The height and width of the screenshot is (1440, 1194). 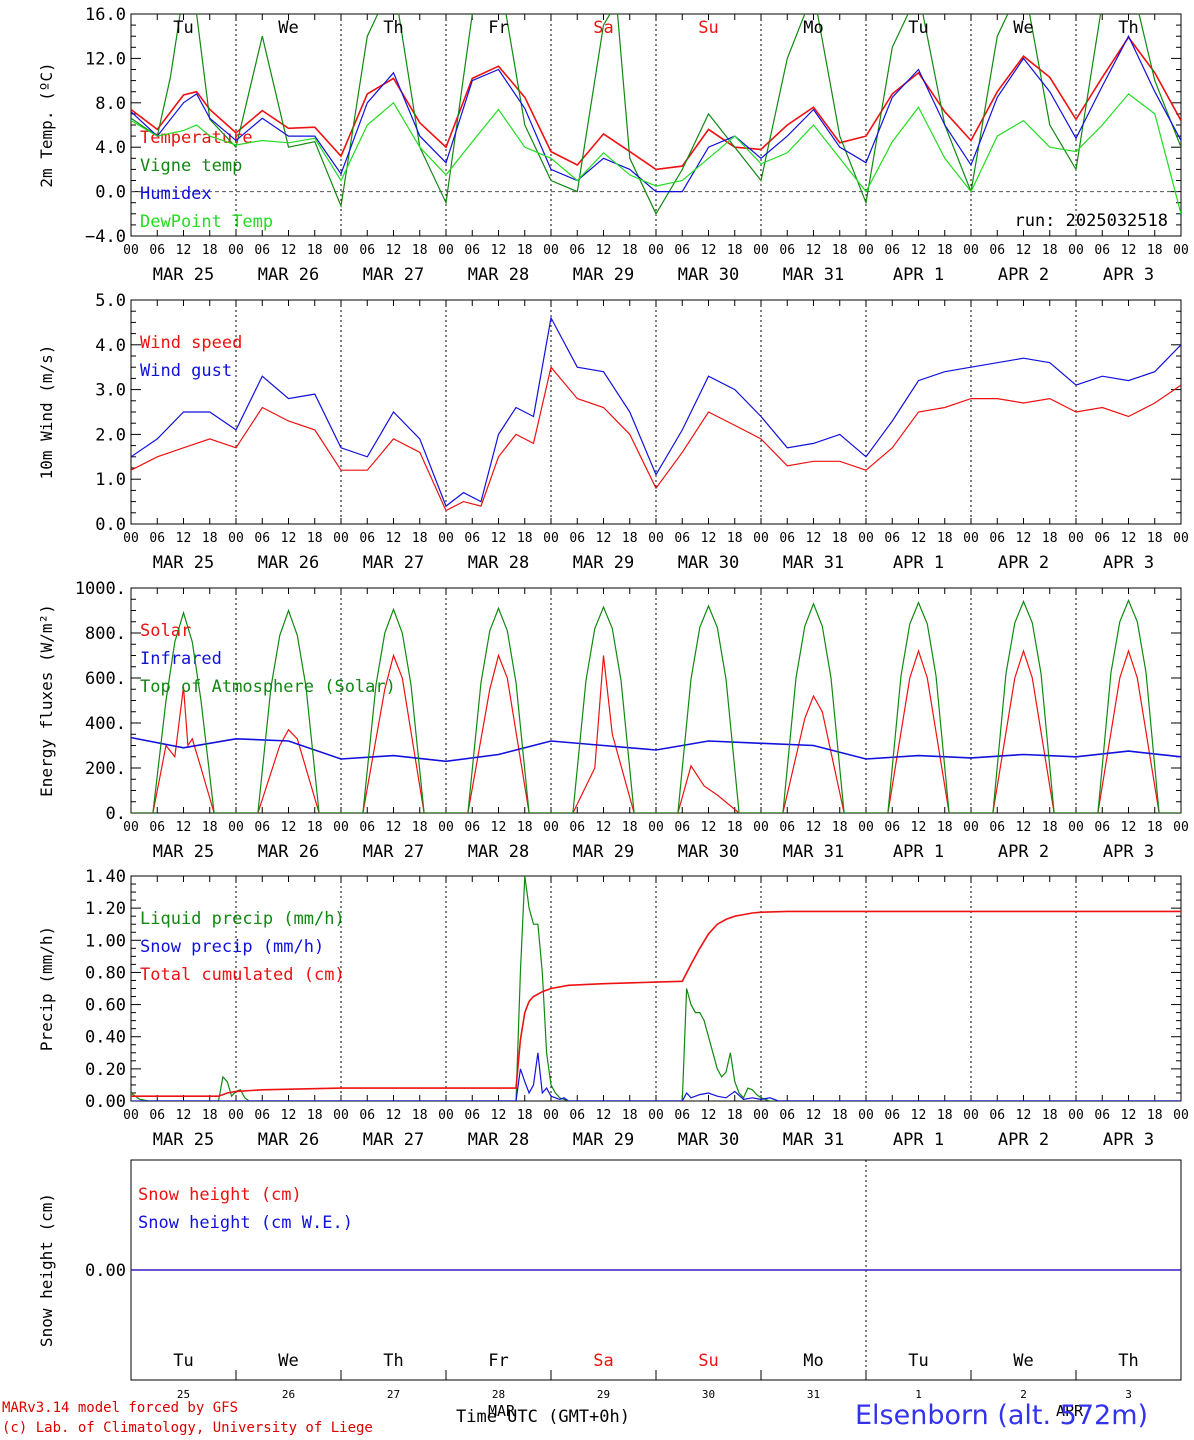 I want to click on date-label: MAR 27, so click(x=393, y=1140).